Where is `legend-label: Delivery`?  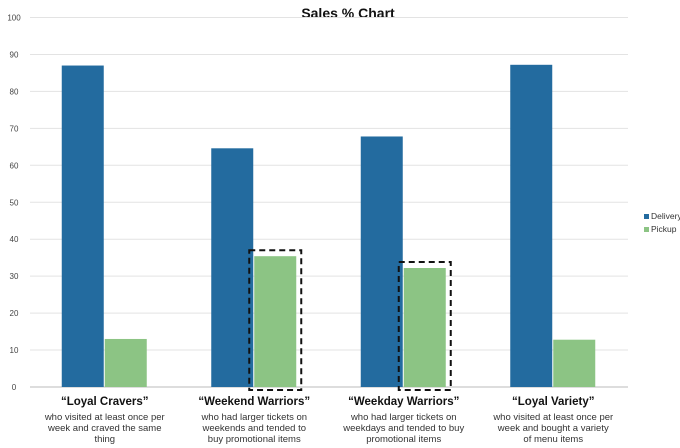 legend-label: Delivery is located at coordinates (665, 216).